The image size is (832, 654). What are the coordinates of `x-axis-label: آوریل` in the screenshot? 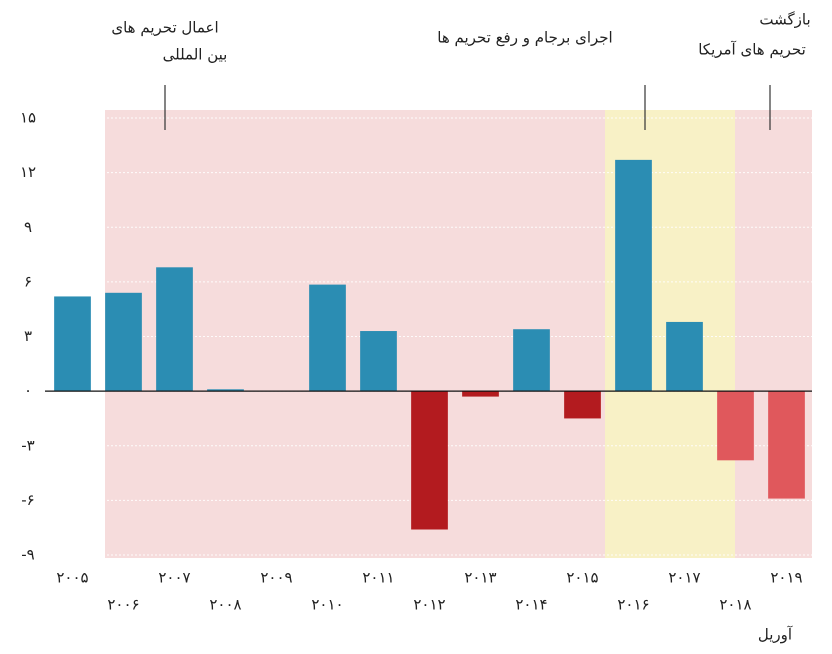 It's located at (775, 635).